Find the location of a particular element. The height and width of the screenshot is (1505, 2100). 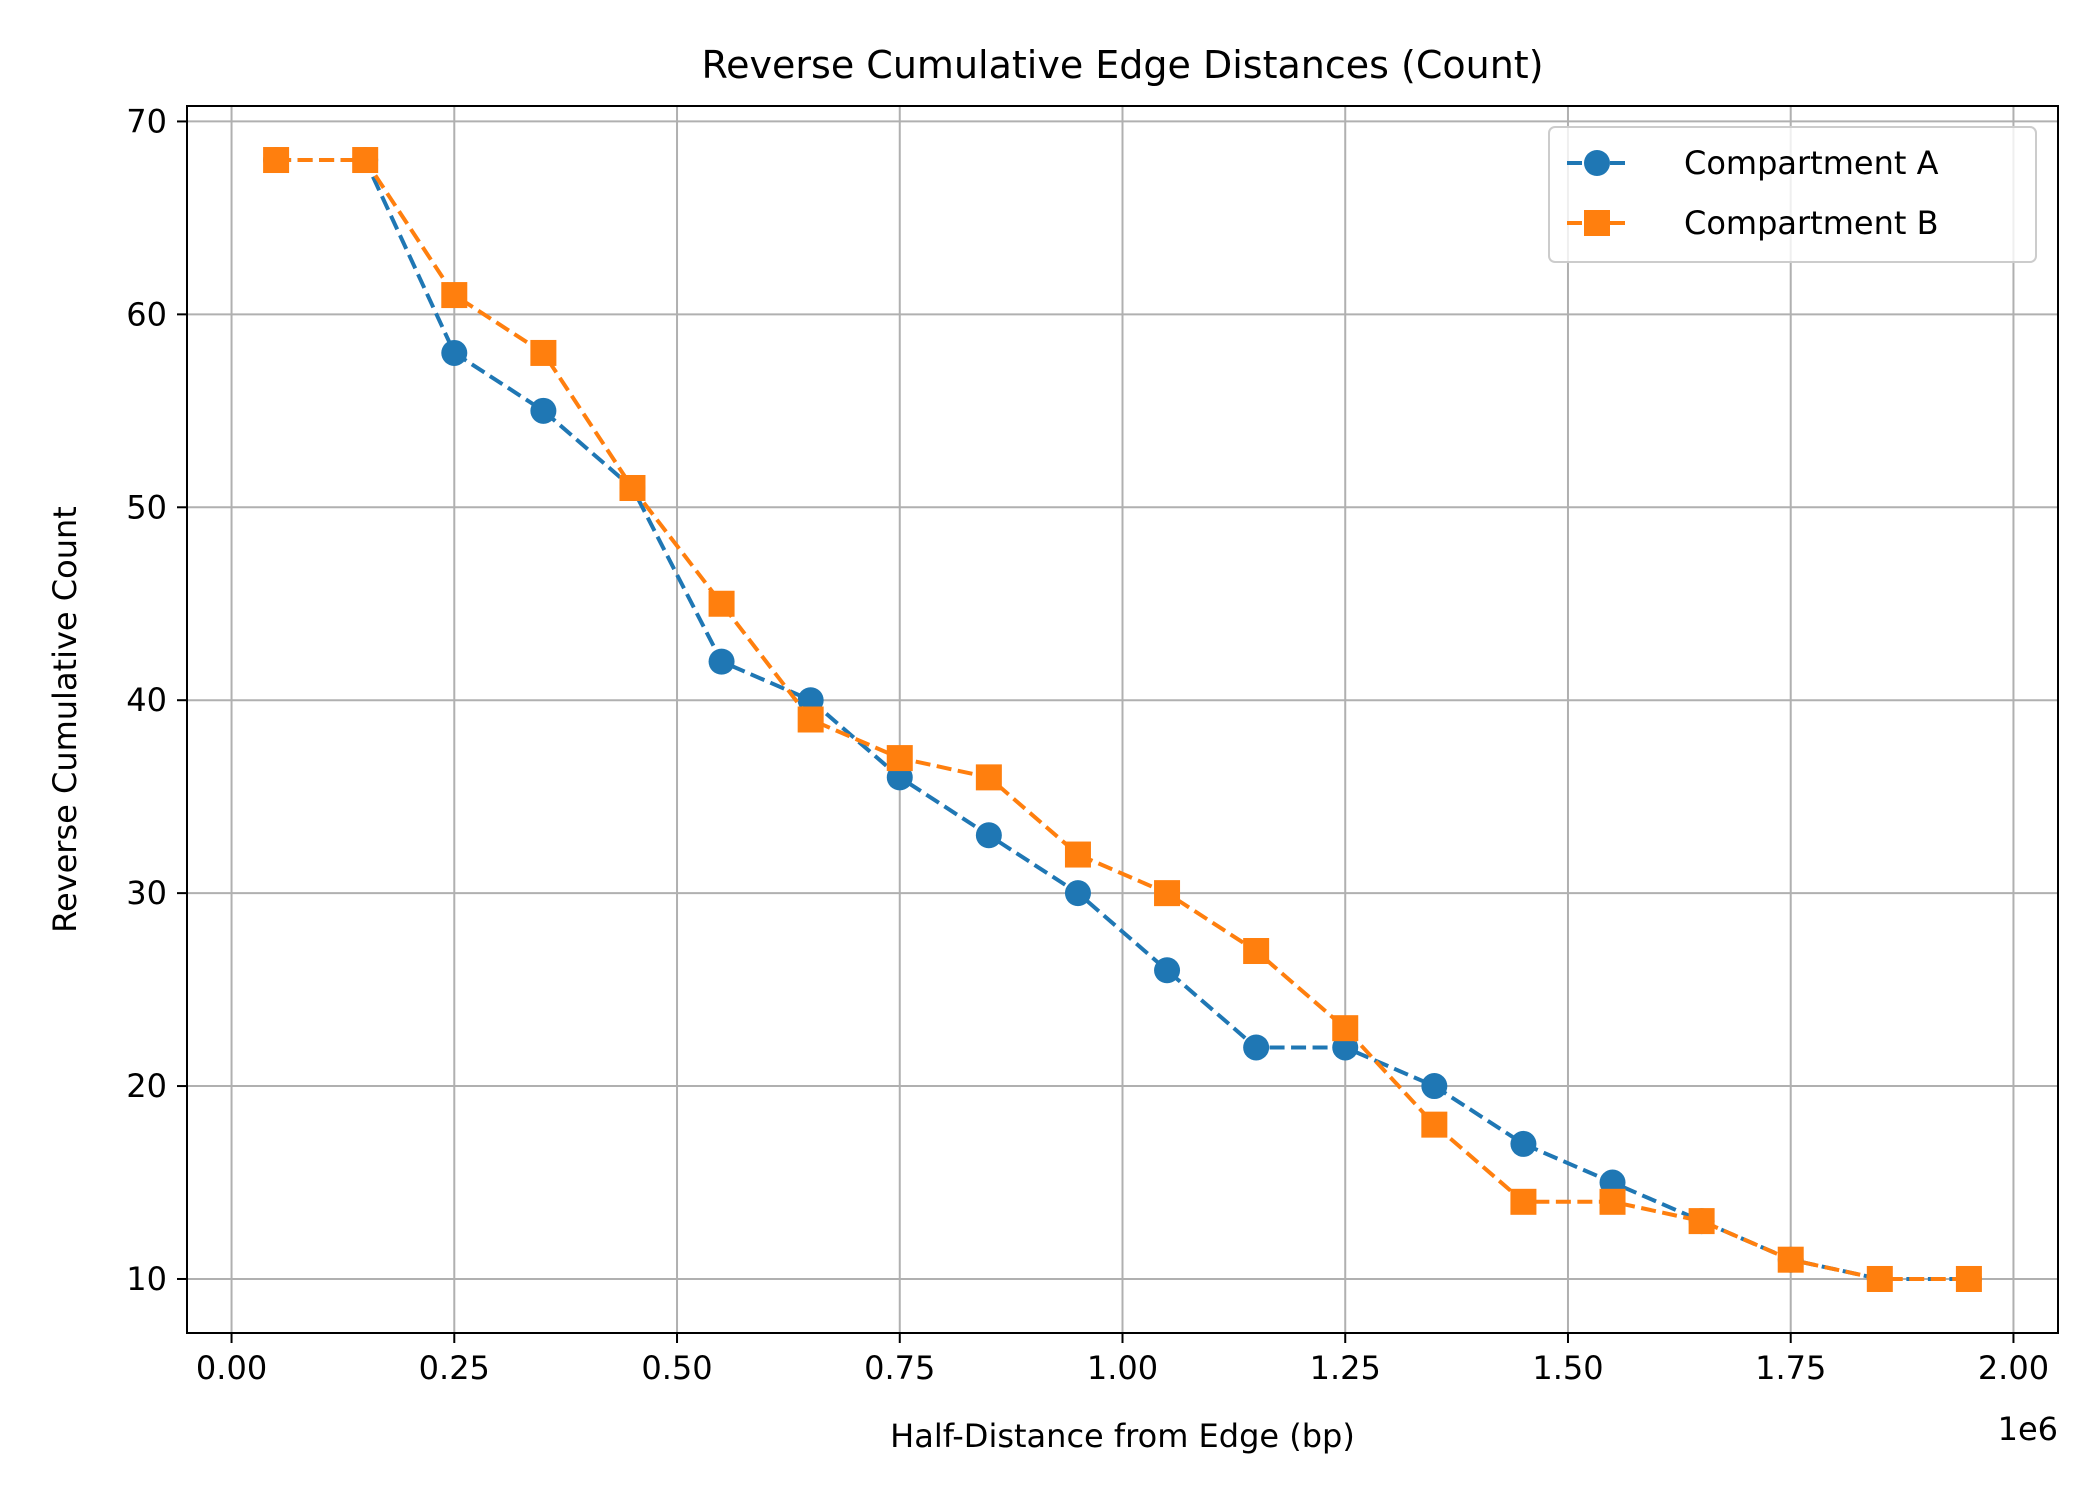

y-tick-label: 10 is located at coordinates (146, 1279).